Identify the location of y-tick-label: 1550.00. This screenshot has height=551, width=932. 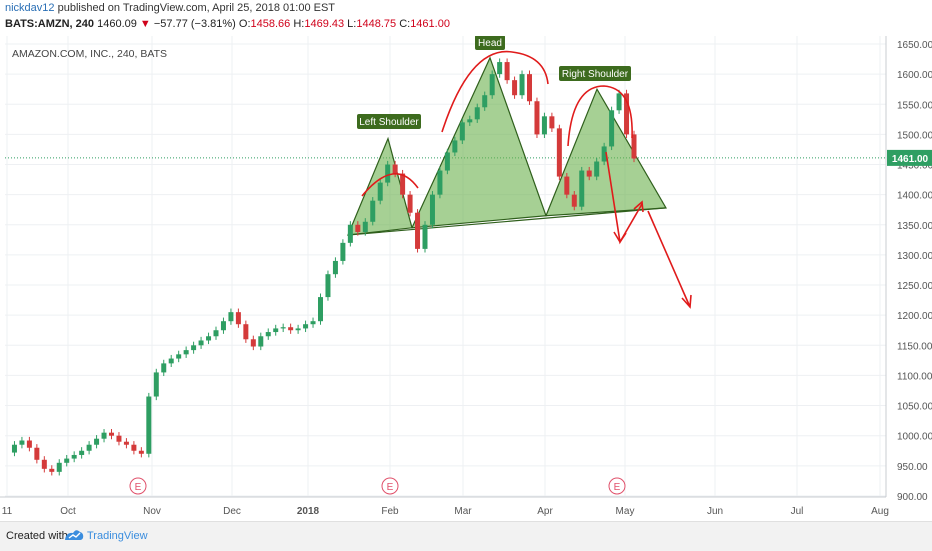
(914, 105).